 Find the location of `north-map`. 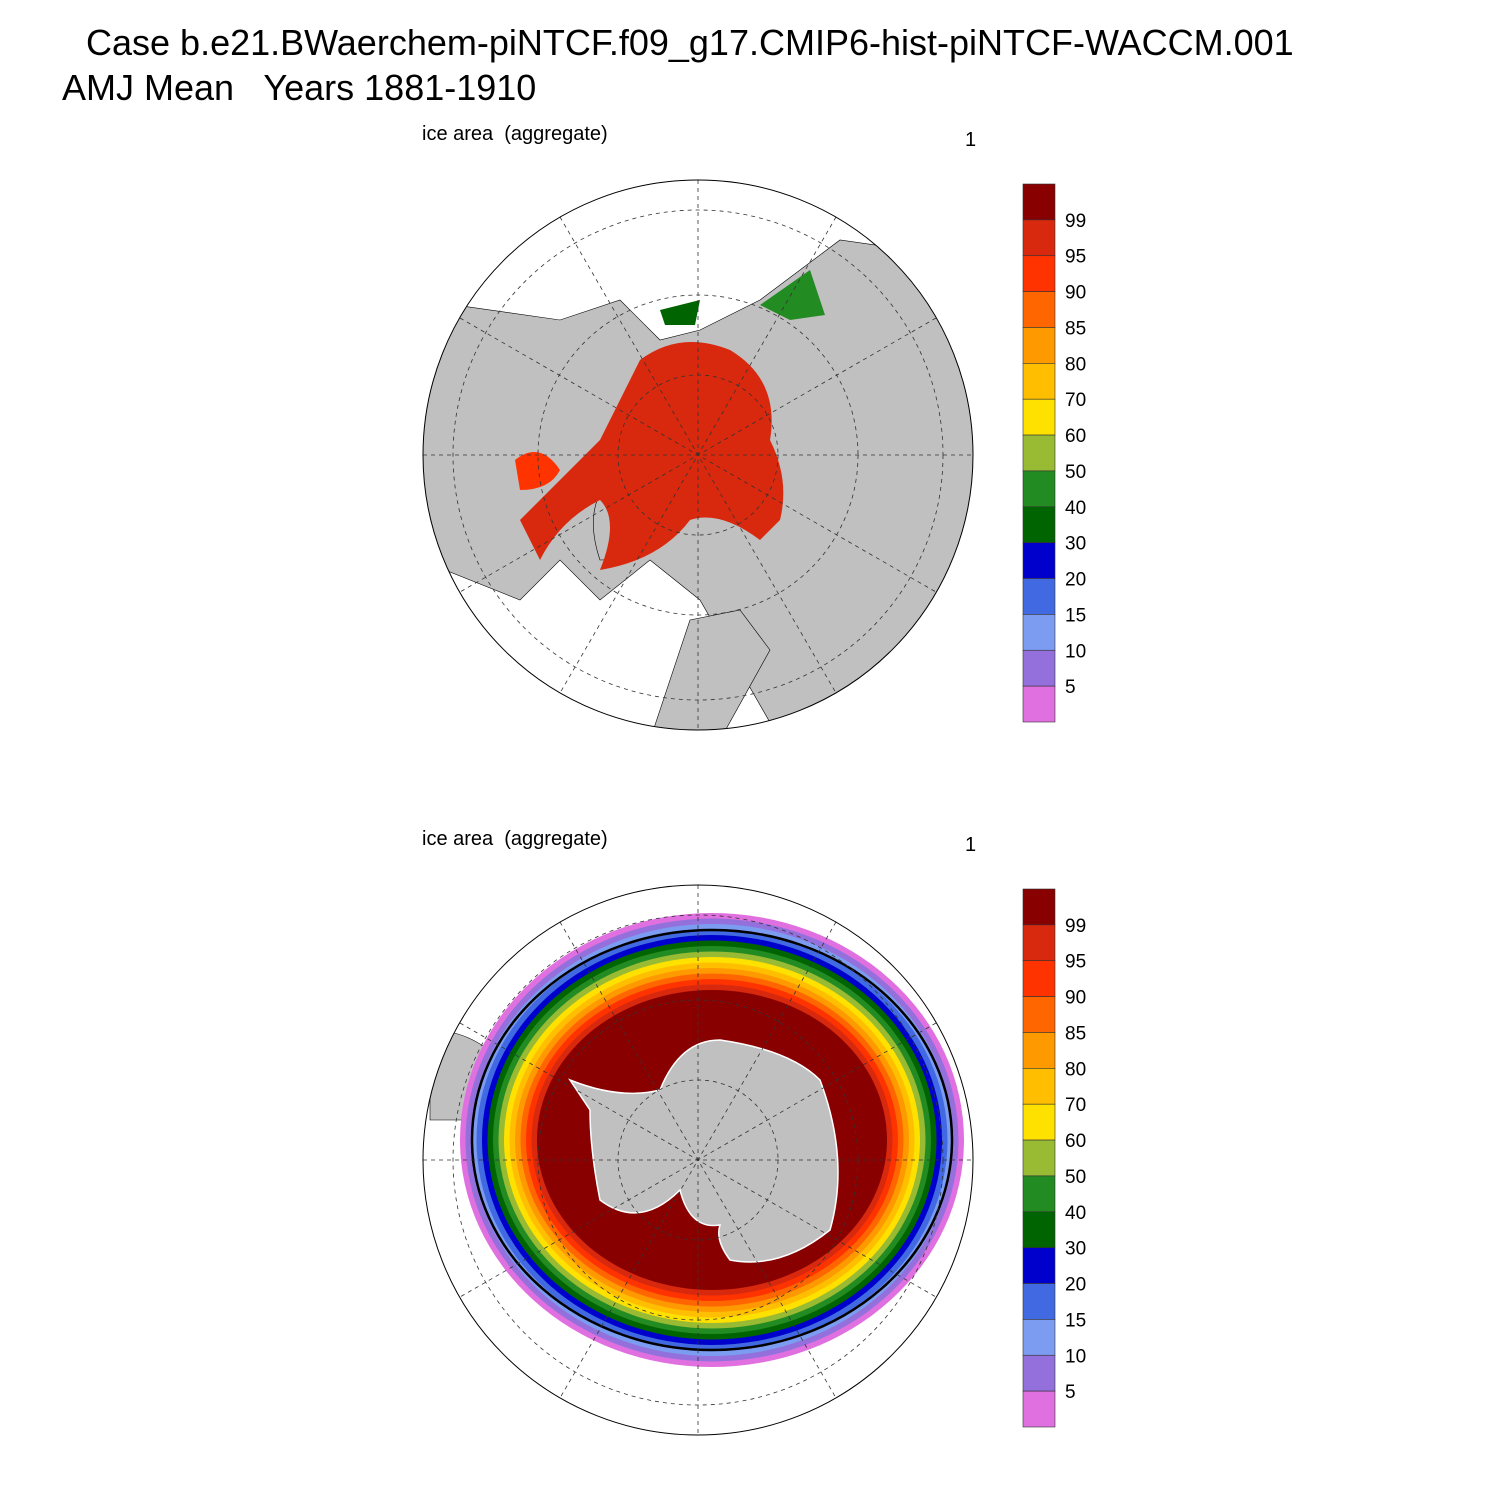

north-map is located at coordinates (698, 455).